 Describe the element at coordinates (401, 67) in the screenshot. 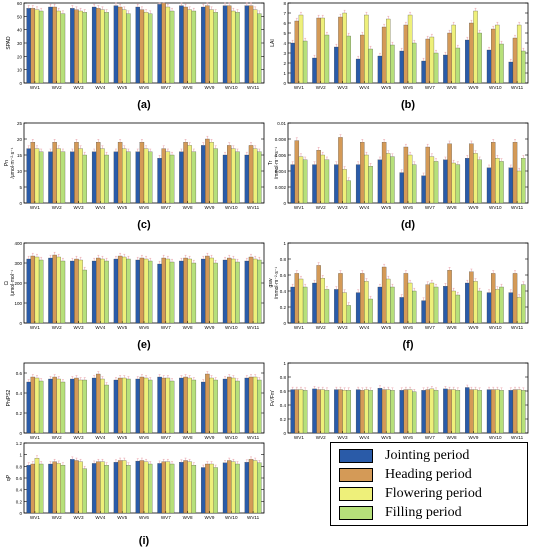

I see `bar-wv6-s0` at that location.